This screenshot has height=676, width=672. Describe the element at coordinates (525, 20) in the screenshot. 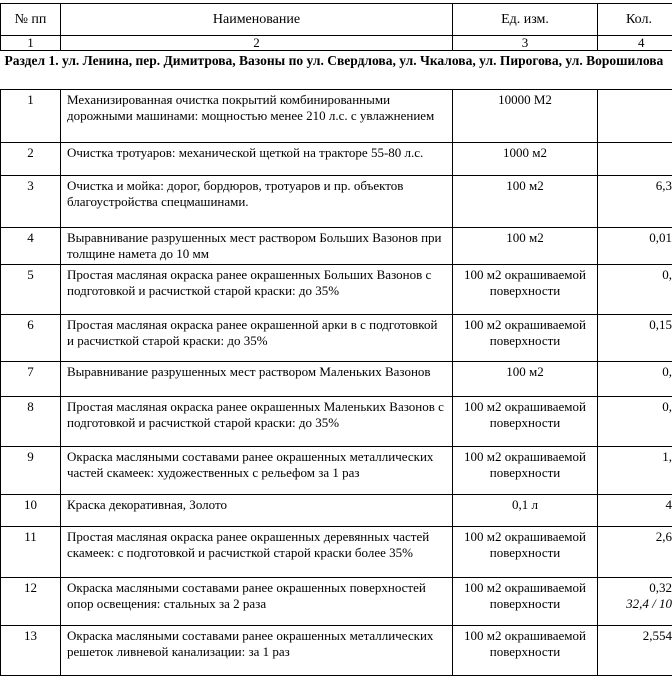

I see `header-unit: Ед. изм.` at that location.